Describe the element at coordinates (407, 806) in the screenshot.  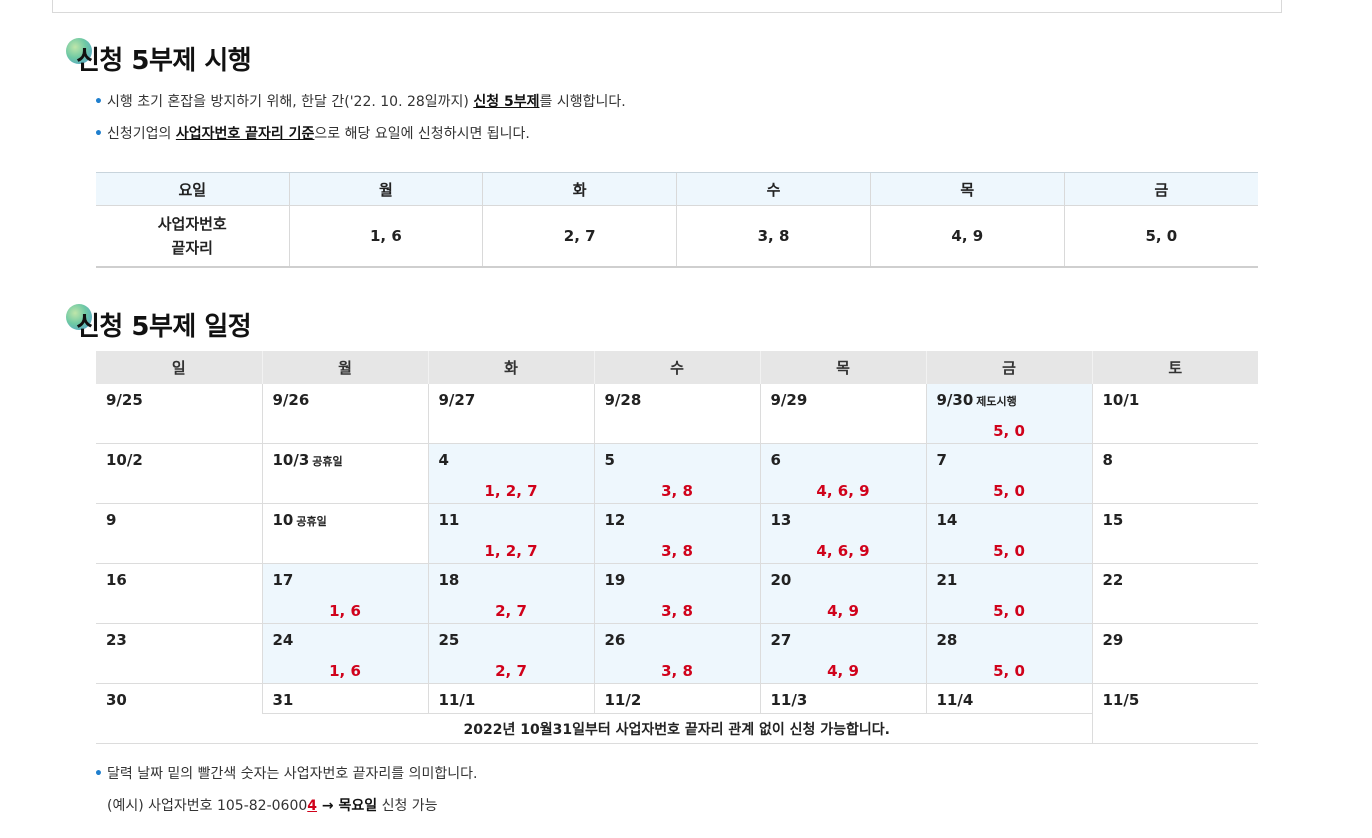
I see `example-text: 신청 가능` at that location.